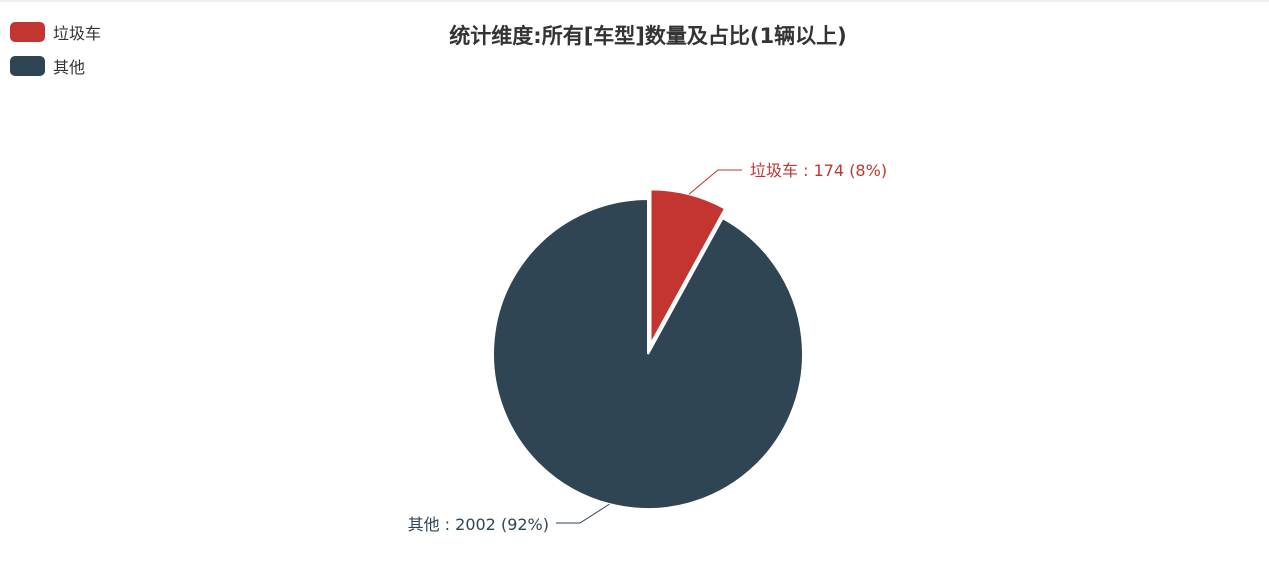 This screenshot has width=1269, height=587. Describe the element at coordinates (77, 33) in the screenshot. I see `legend-label: 垃圾车` at that location.